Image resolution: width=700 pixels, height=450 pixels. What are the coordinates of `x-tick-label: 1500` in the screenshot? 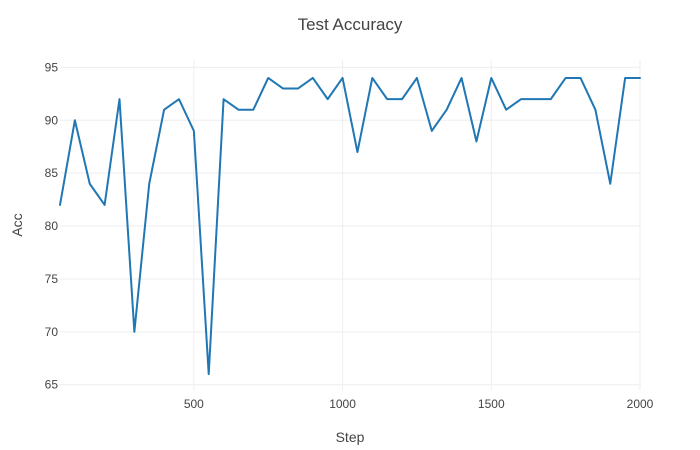 It's located at (491, 404).